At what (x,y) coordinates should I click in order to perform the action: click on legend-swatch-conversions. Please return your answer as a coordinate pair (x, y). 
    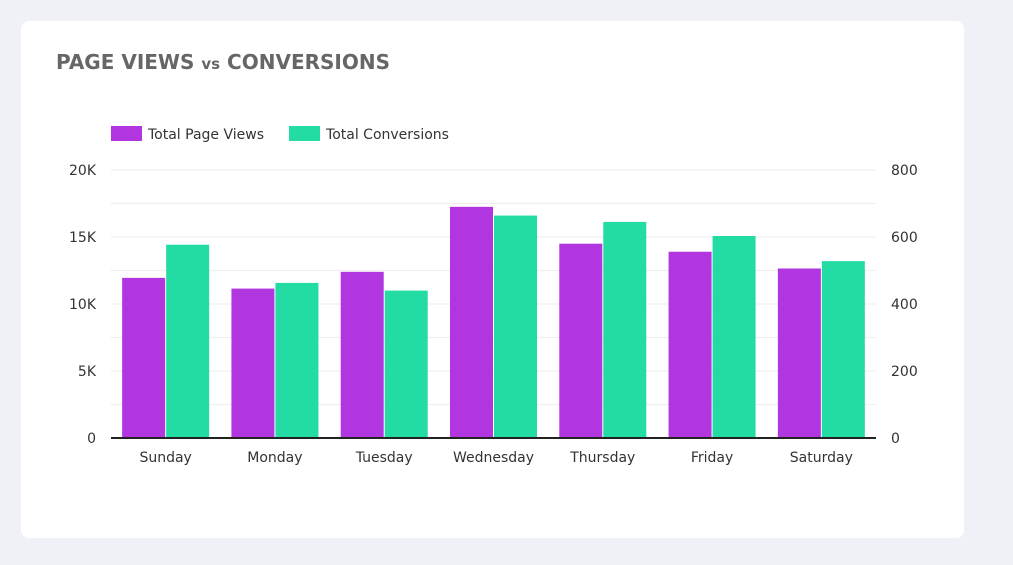
    Looking at the image, I should click on (305, 133).